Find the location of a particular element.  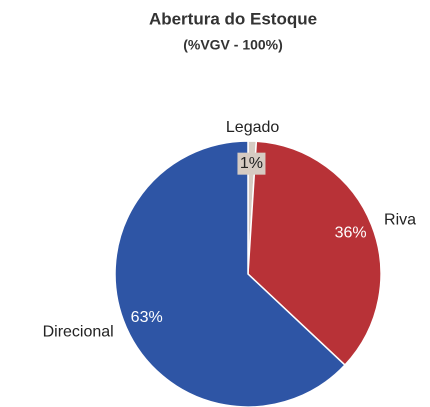

category-label: Legado is located at coordinates (252, 127).